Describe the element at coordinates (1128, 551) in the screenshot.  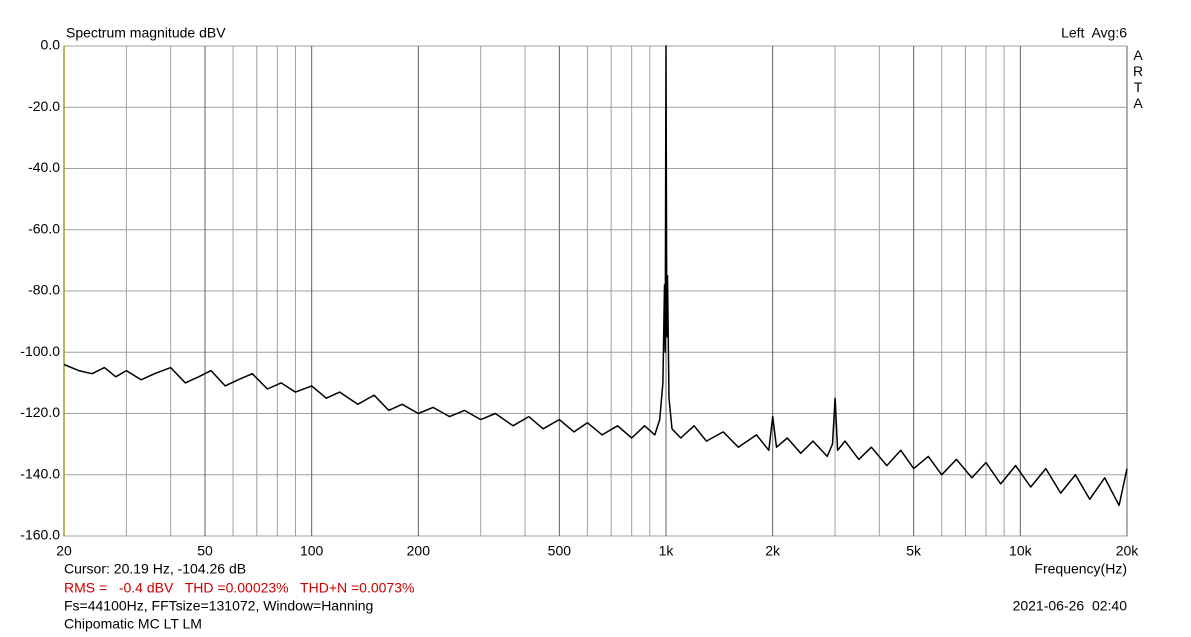
I see `x-tick-label: 20k` at that location.